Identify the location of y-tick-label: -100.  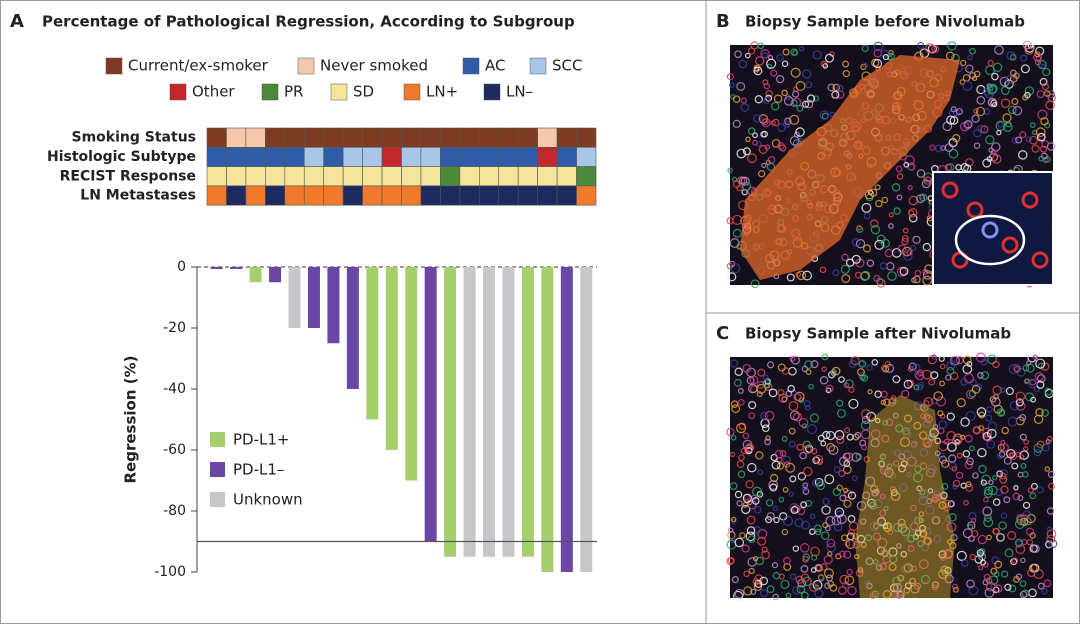
(170, 572).